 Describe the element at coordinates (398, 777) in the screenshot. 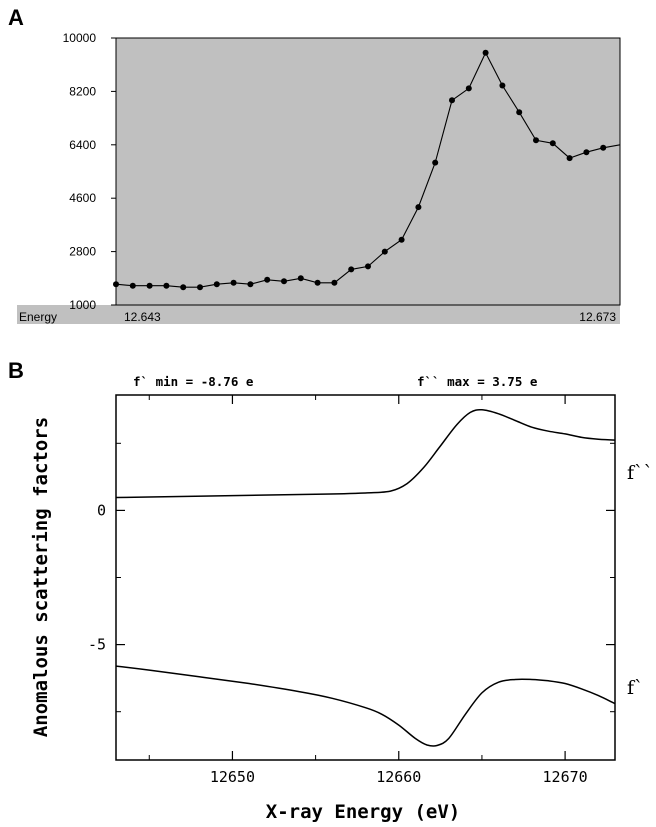

I see `panel-b-x-tick-label: 12660` at that location.